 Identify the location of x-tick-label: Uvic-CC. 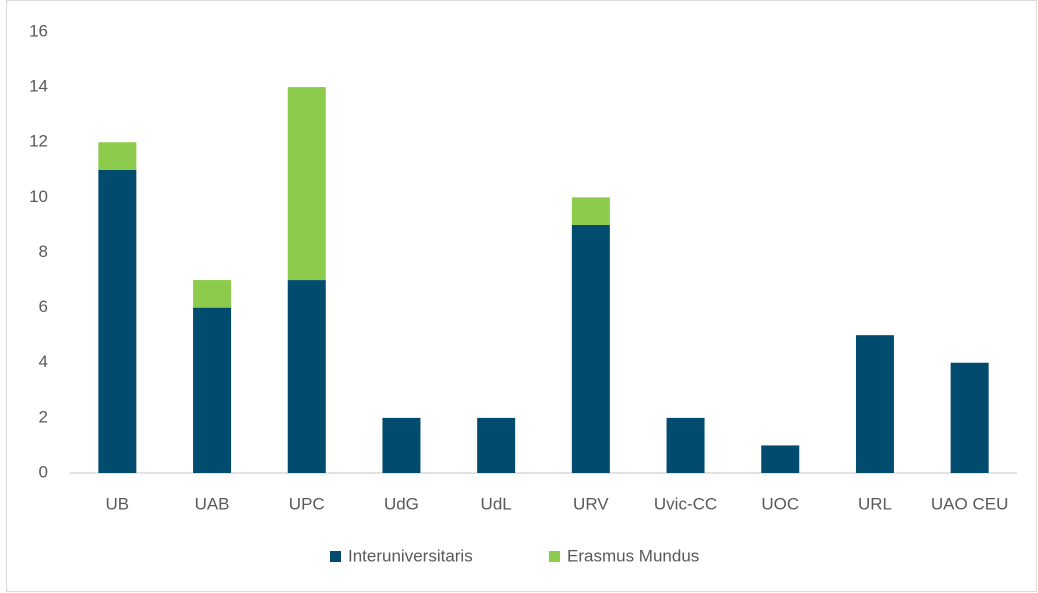
(685, 503).